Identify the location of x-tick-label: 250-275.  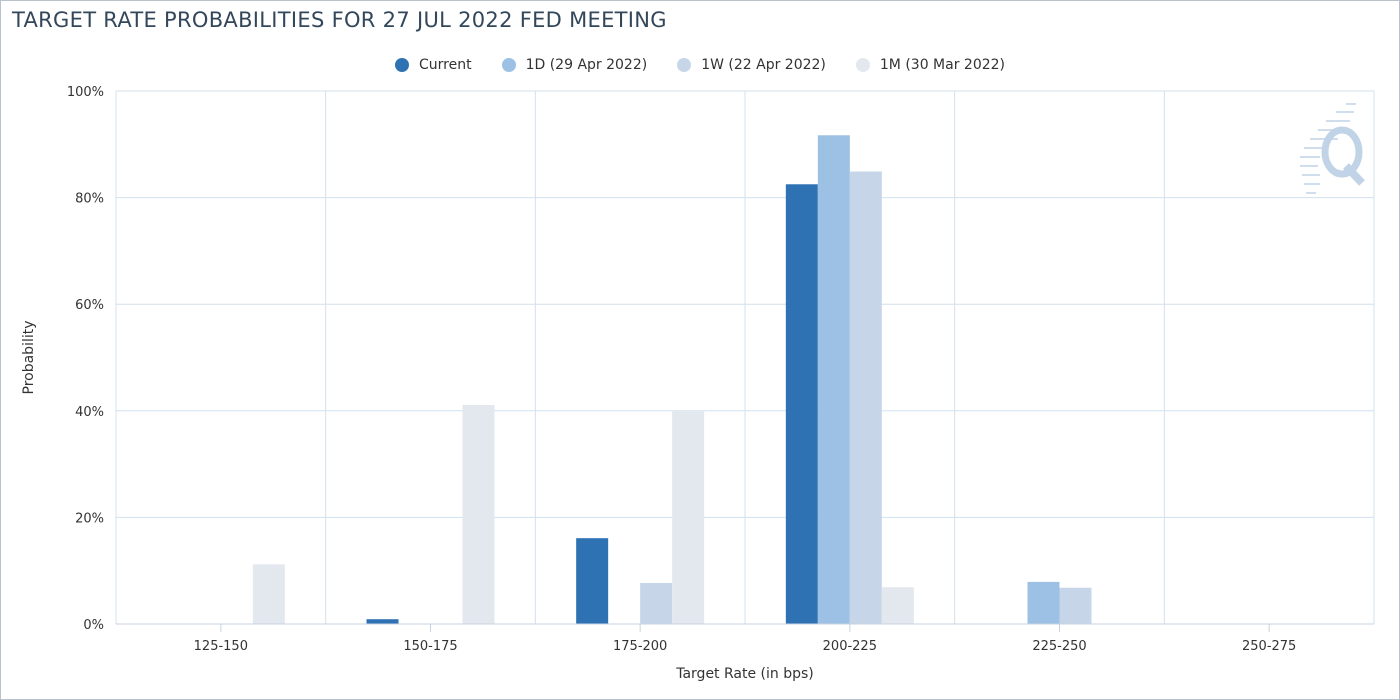
(1269, 646).